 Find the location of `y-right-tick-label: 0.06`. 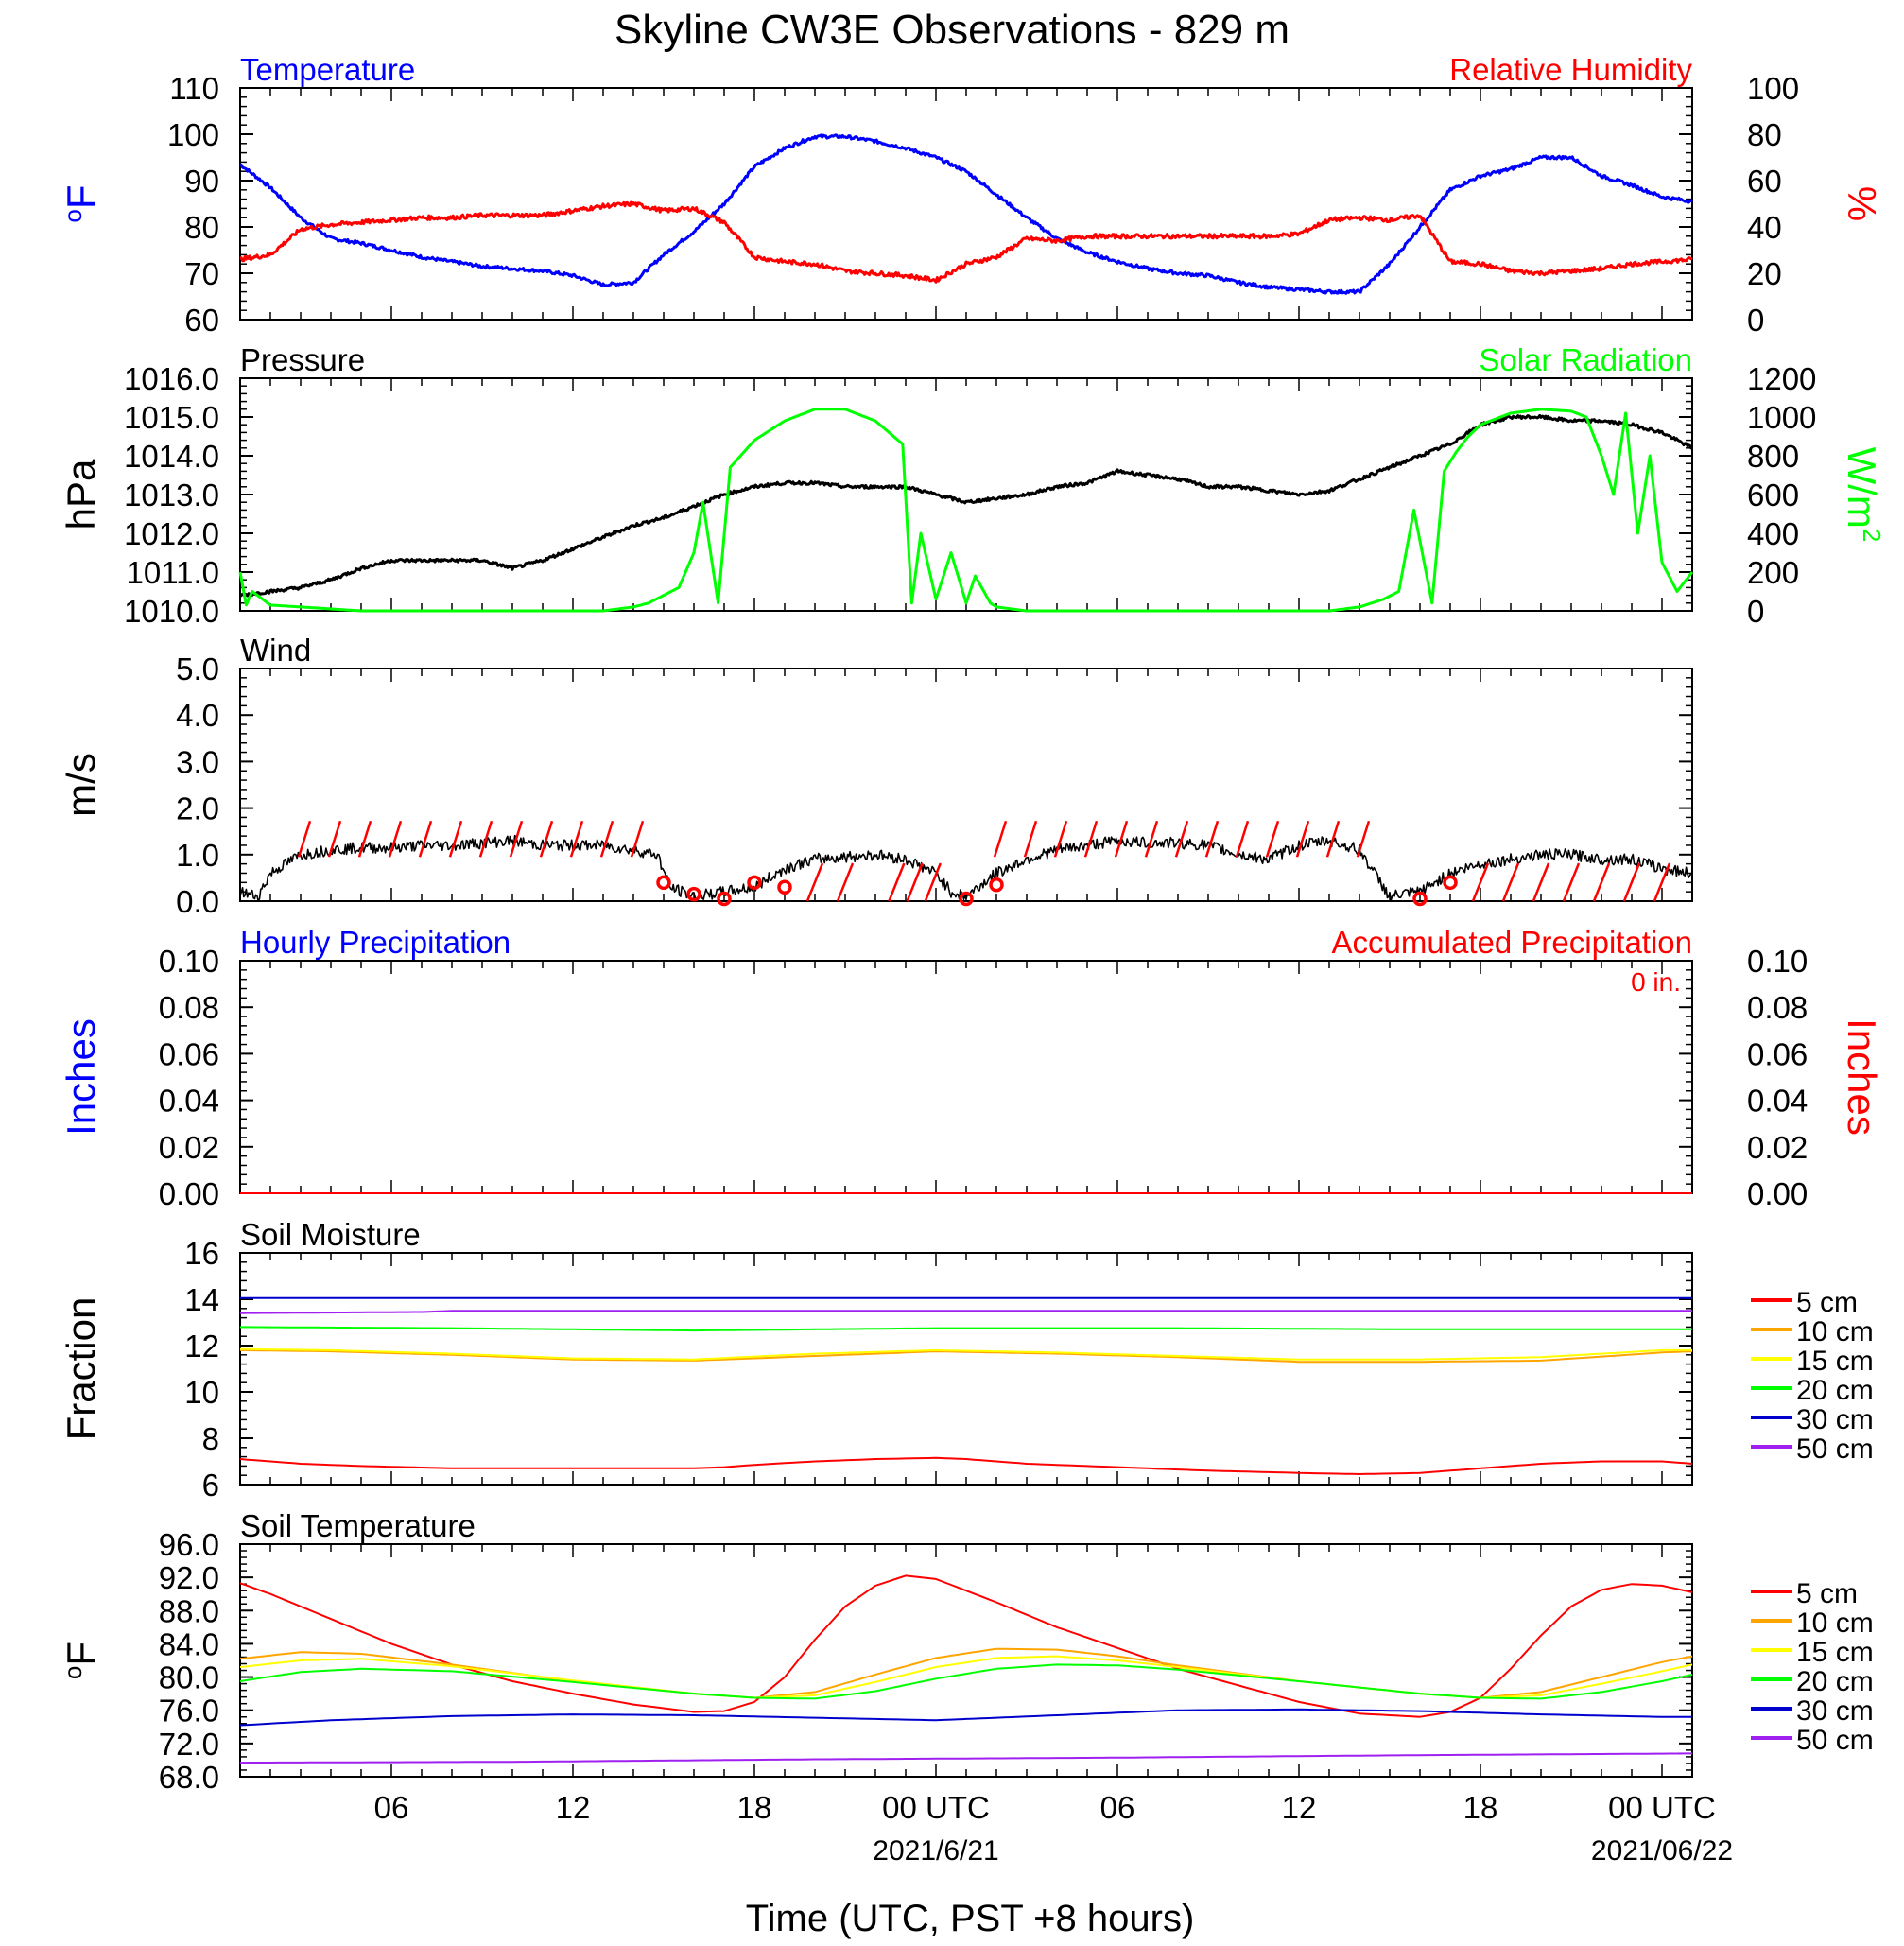

y-right-tick-label: 0.06 is located at coordinates (1778, 1053).